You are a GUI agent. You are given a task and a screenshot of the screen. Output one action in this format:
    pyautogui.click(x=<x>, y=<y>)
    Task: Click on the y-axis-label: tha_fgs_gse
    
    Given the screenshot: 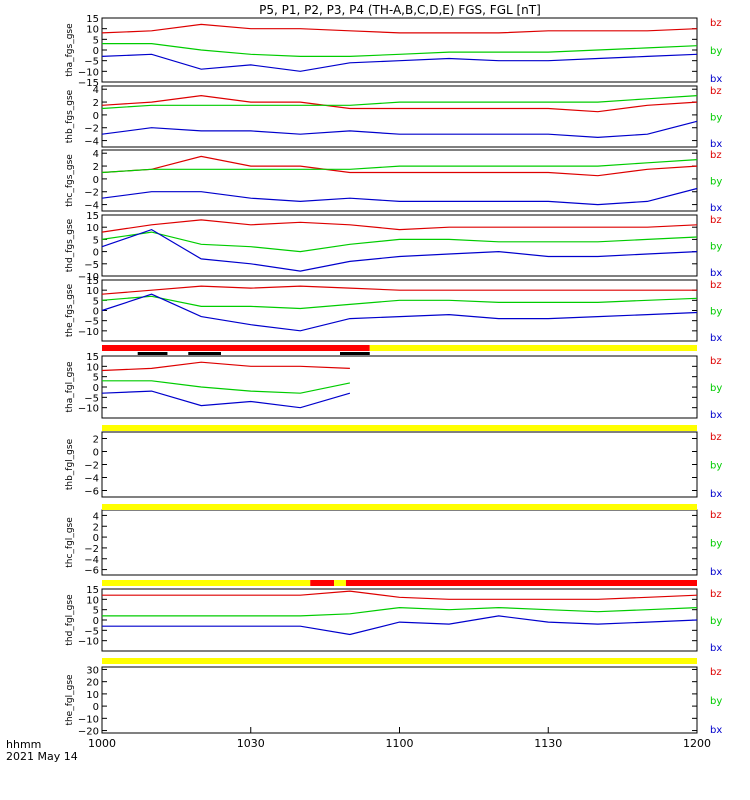 What is the action you would take?
    pyautogui.click(x=70, y=50)
    